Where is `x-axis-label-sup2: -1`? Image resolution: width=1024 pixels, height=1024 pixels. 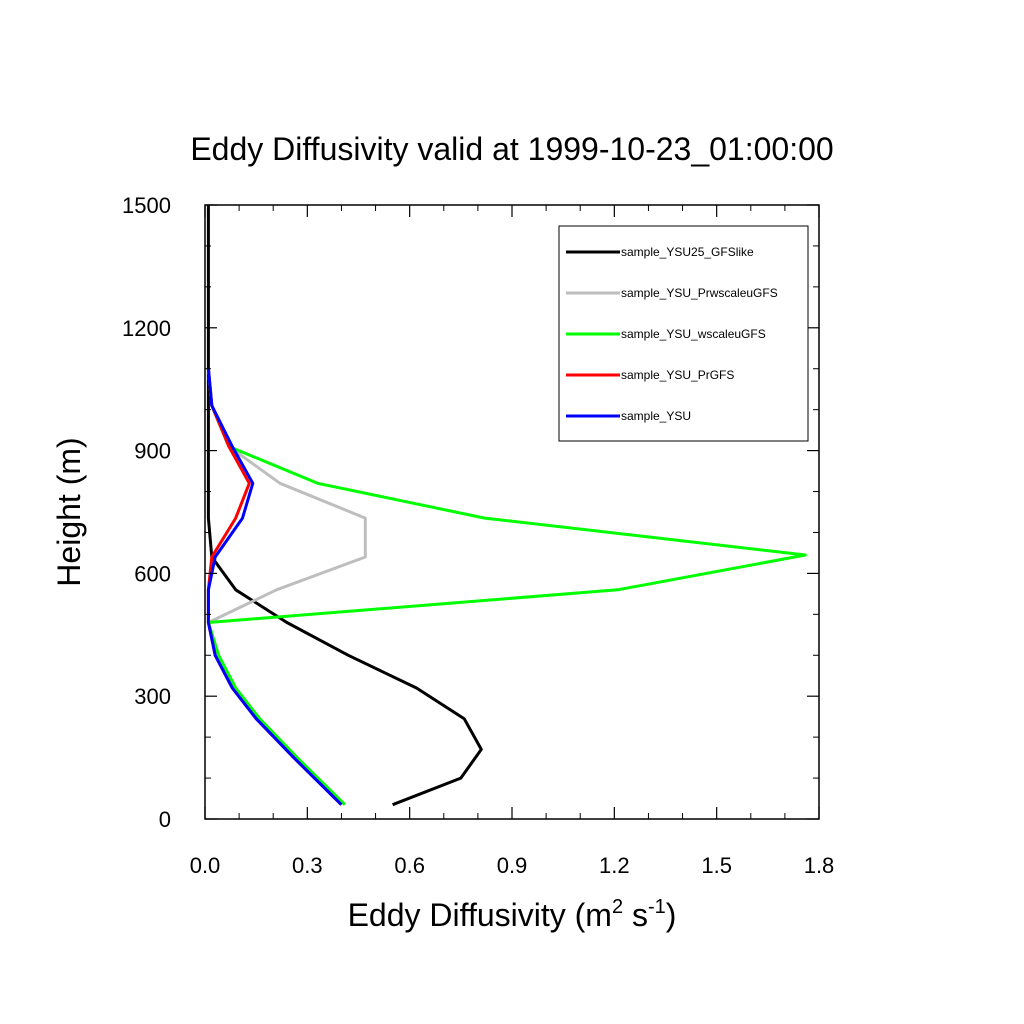
x-axis-label-sup2: -1 is located at coordinates (657, 907).